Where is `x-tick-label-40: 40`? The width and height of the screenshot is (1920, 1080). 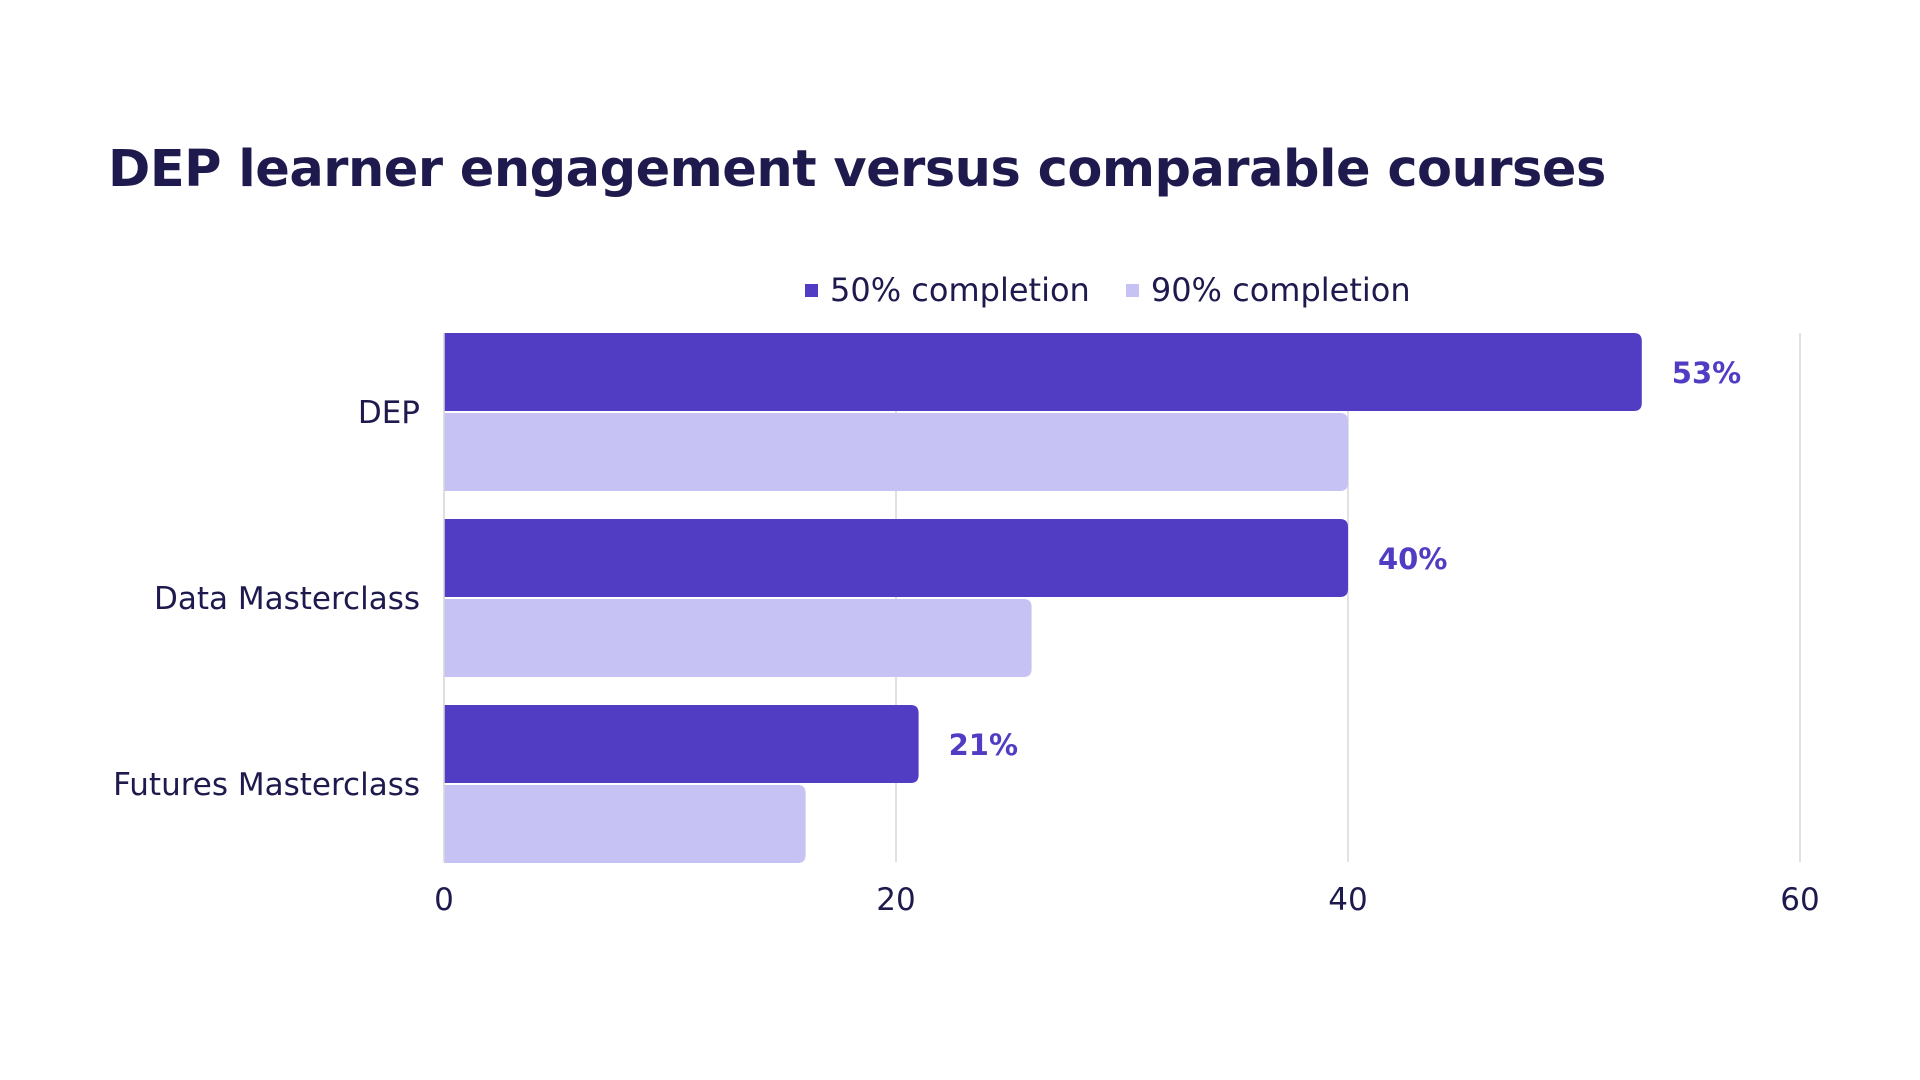
x-tick-label-40: 40 is located at coordinates (1347, 900).